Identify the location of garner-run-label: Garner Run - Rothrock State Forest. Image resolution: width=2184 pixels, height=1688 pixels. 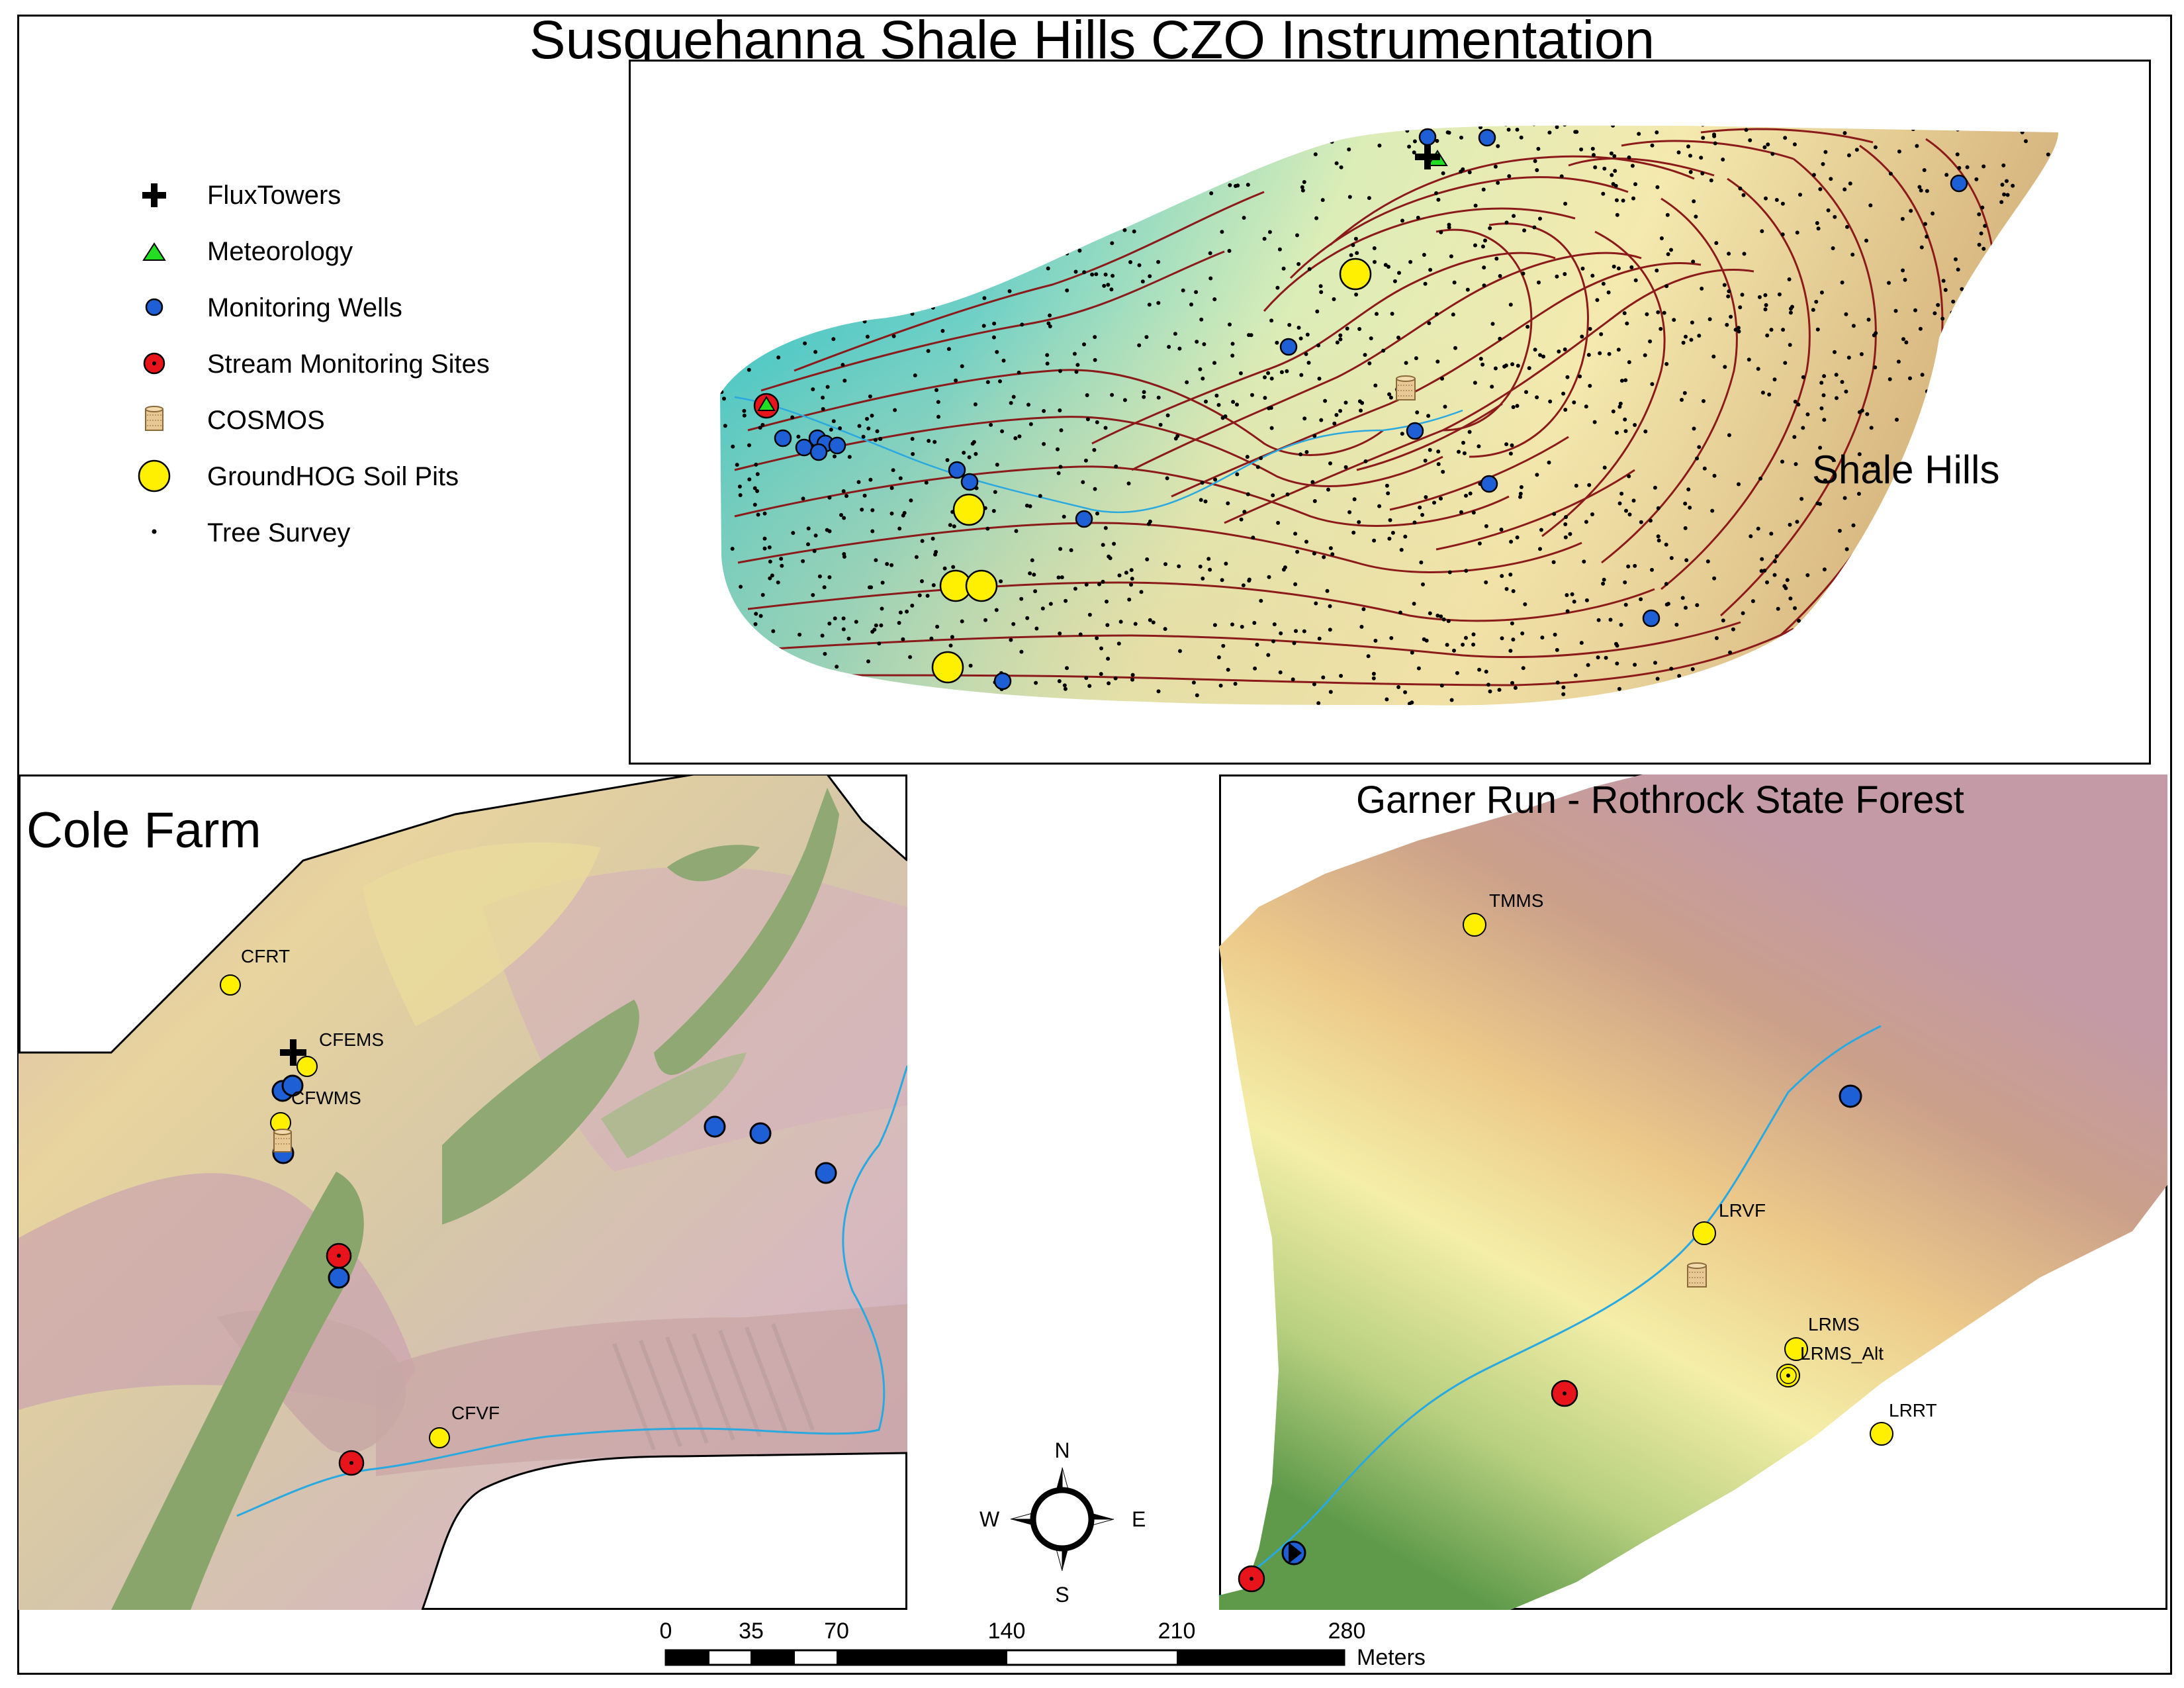
(1660, 799).